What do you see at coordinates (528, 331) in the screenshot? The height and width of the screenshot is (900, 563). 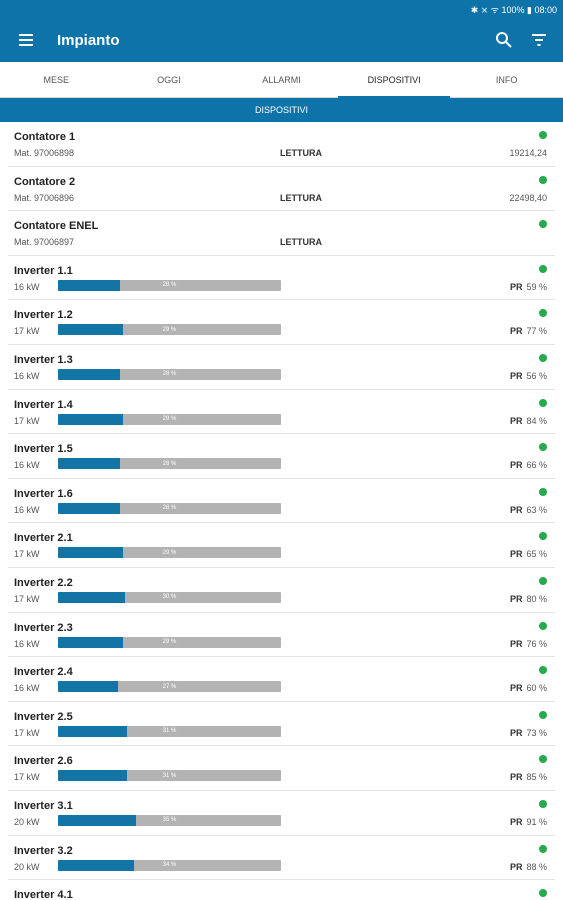 I see `pr-value: PR 77 %` at bounding box center [528, 331].